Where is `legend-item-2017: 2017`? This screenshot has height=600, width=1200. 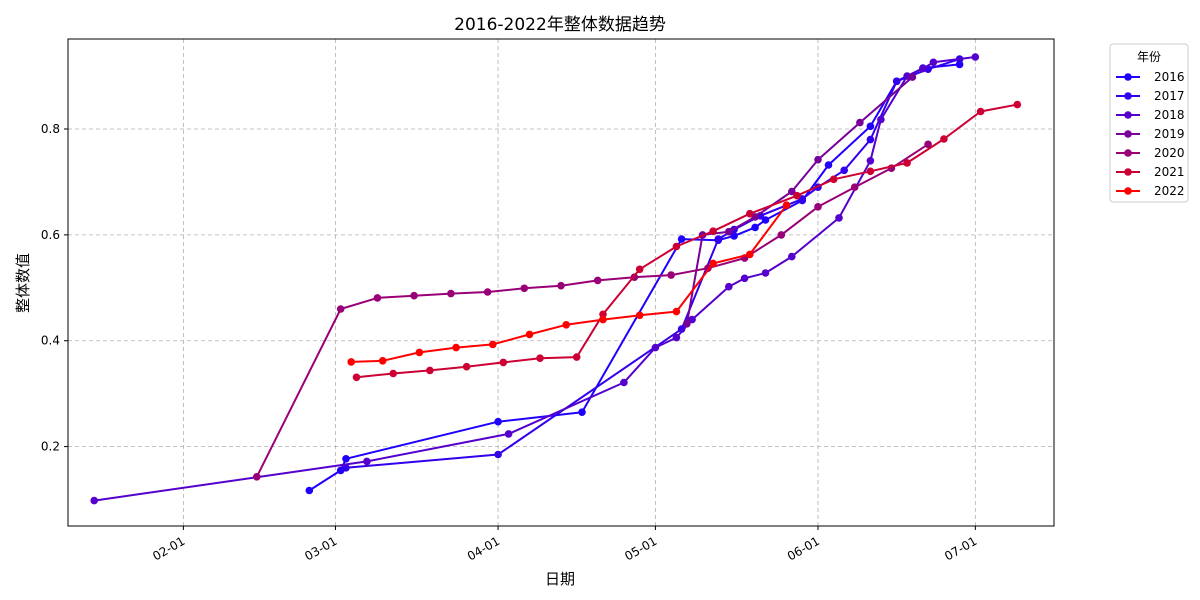
legend-item-2017: 2017 is located at coordinates (1150, 96).